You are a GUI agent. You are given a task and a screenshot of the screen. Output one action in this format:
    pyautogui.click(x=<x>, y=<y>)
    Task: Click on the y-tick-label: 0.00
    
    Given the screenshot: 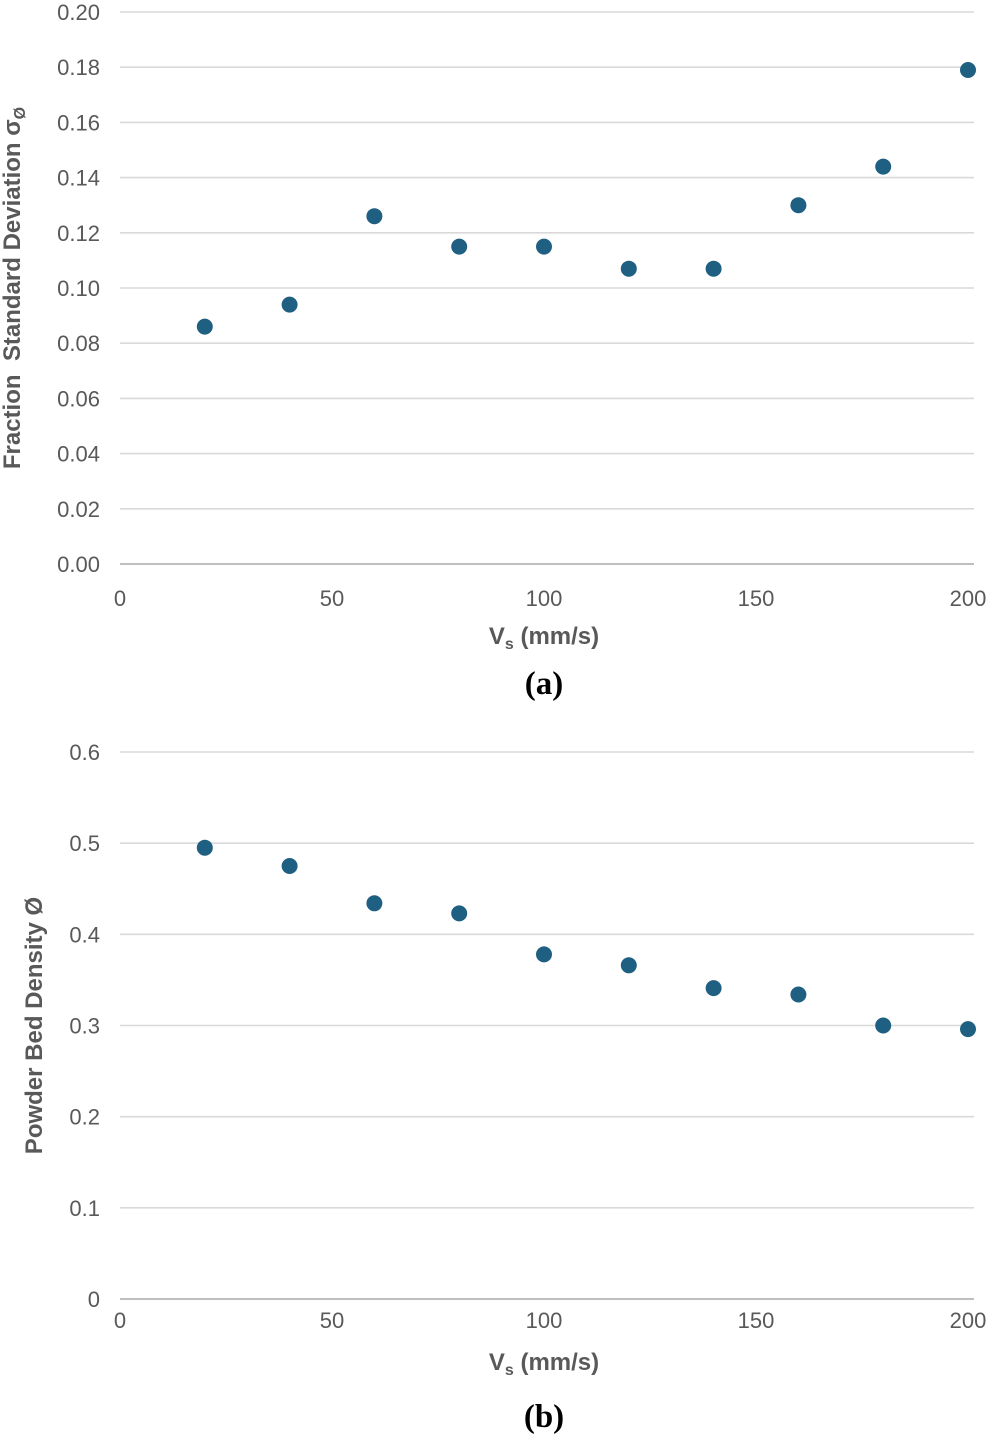 What is the action you would take?
    pyautogui.click(x=78, y=564)
    